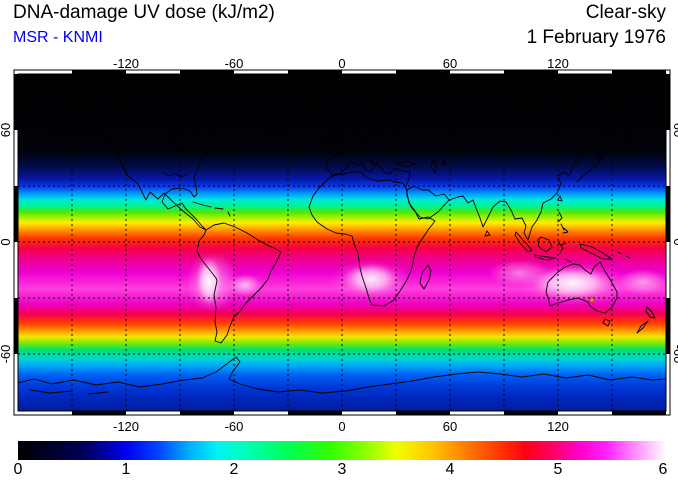 The width and height of the screenshot is (678, 480). I want to click on coast-india, so click(477, 216).